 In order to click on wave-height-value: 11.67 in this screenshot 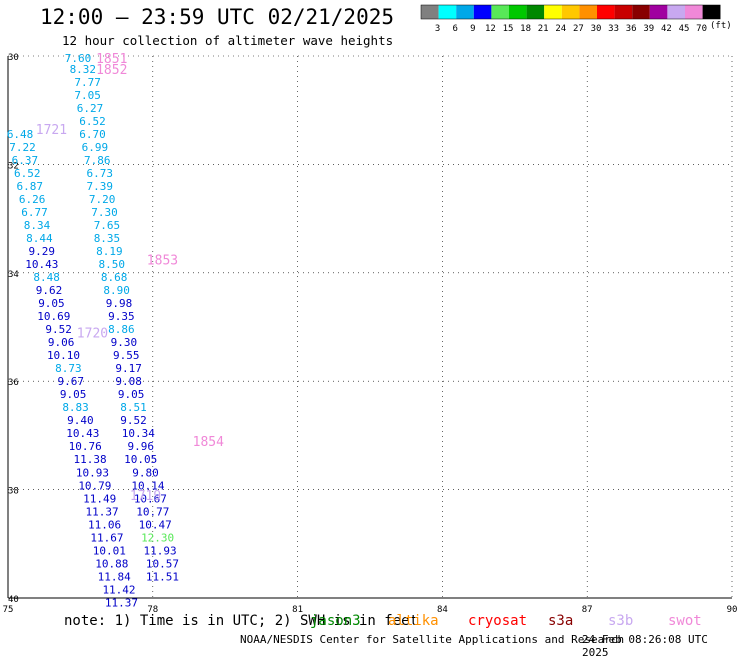, I will do `click(106, 537)`.